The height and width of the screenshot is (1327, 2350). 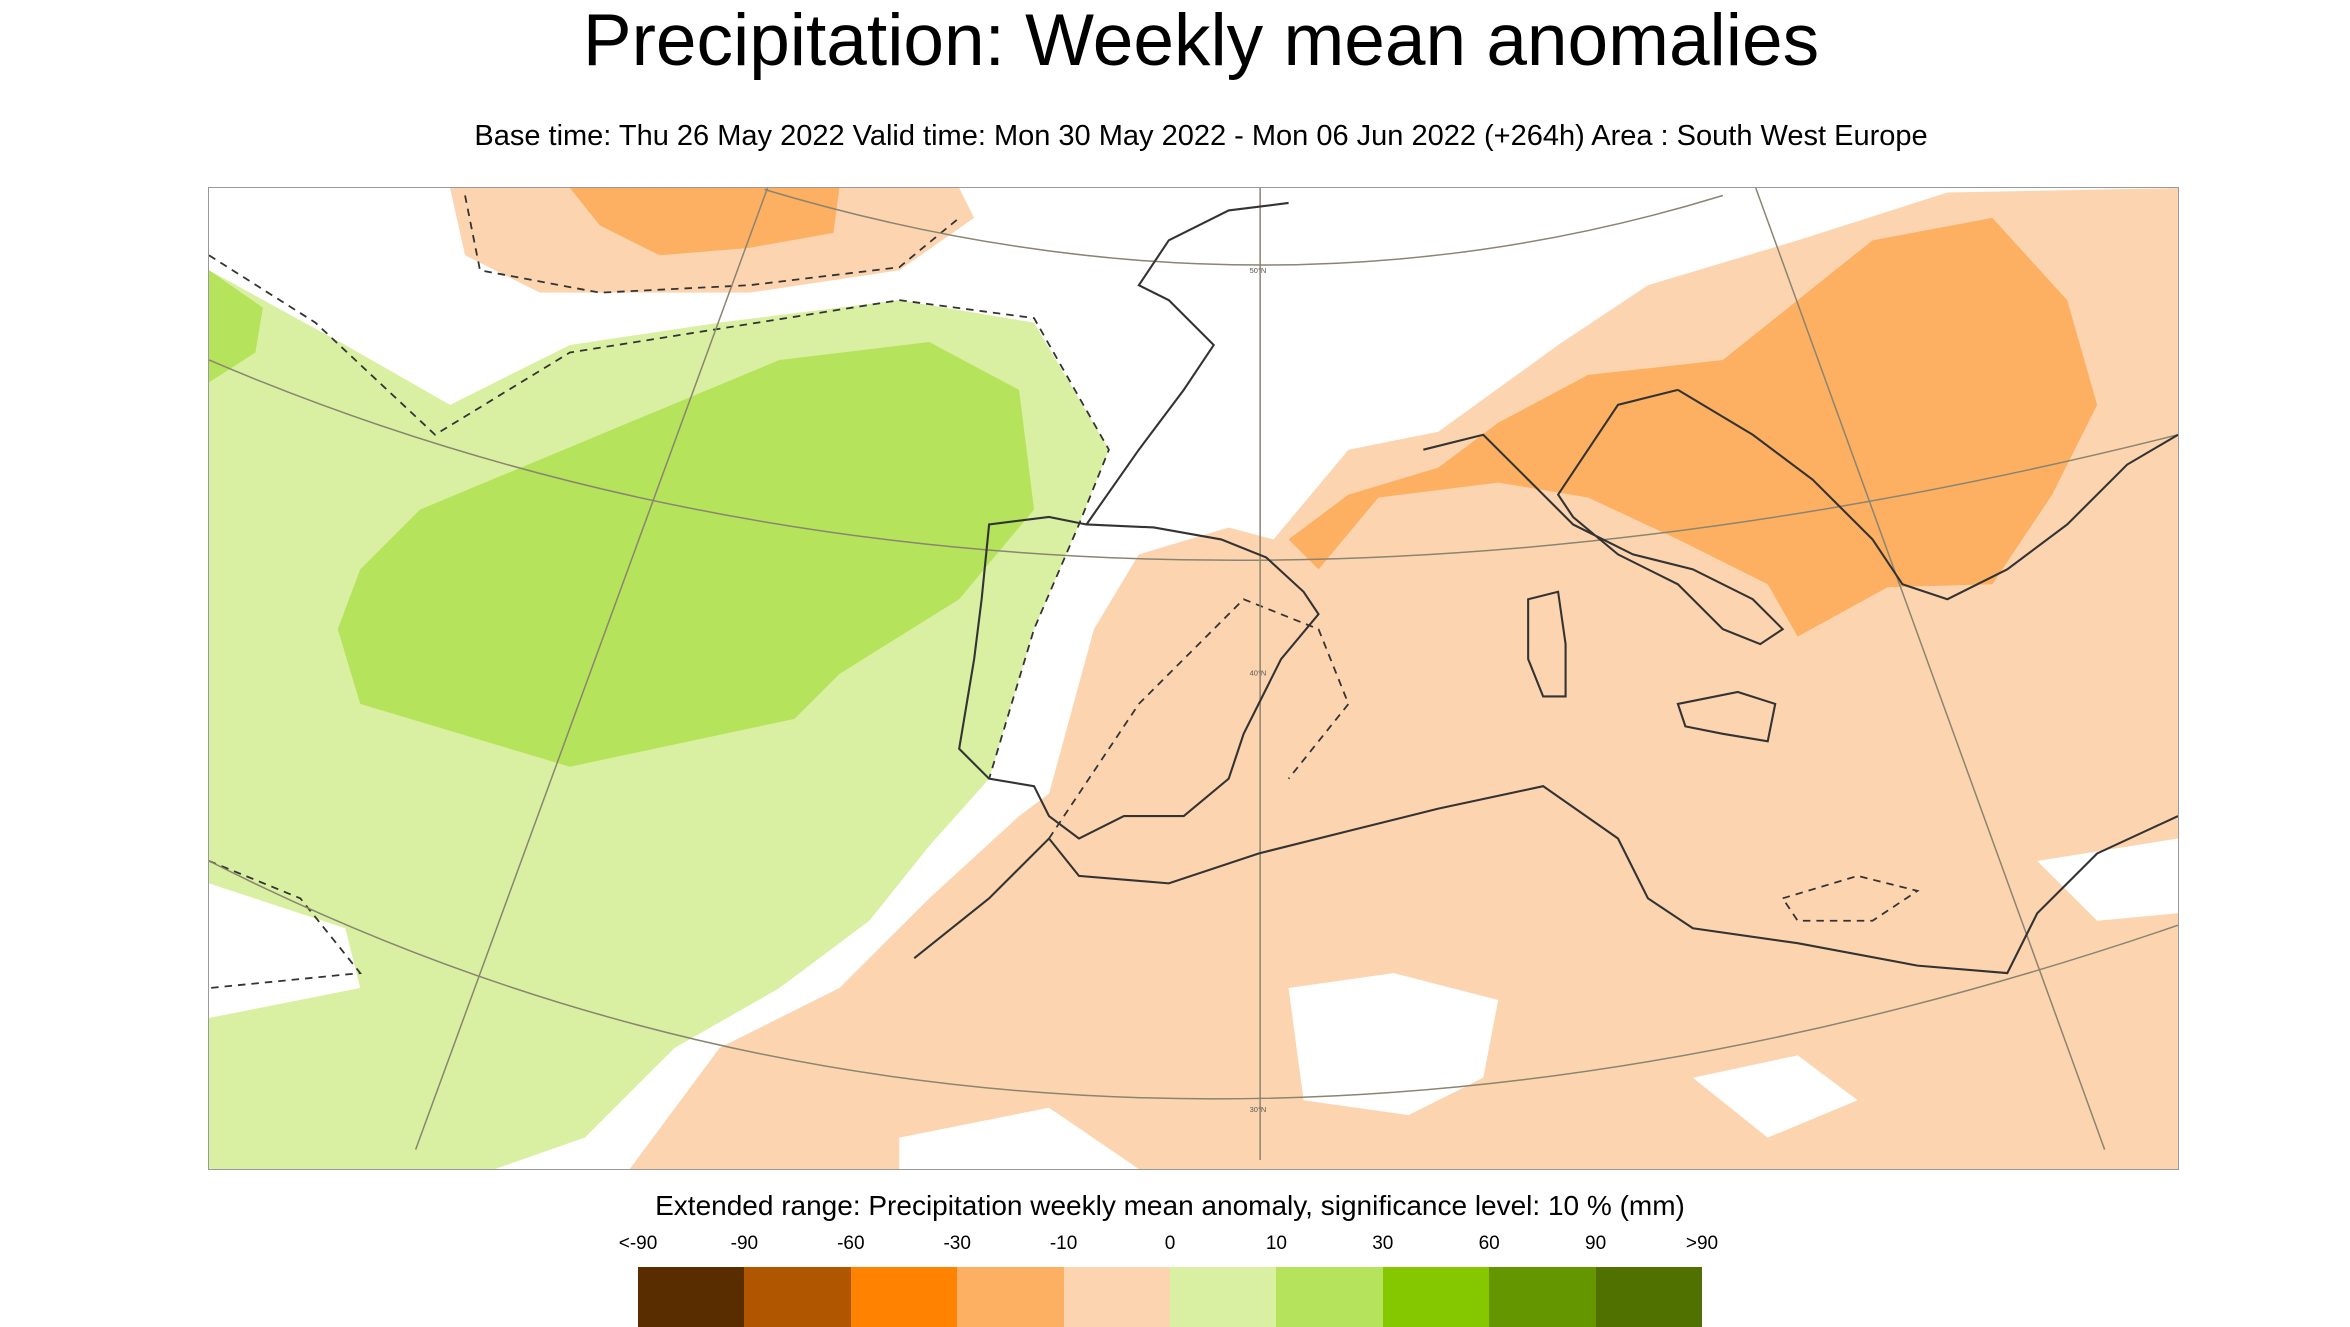 I want to click on region-green, so click(x=686, y=554).